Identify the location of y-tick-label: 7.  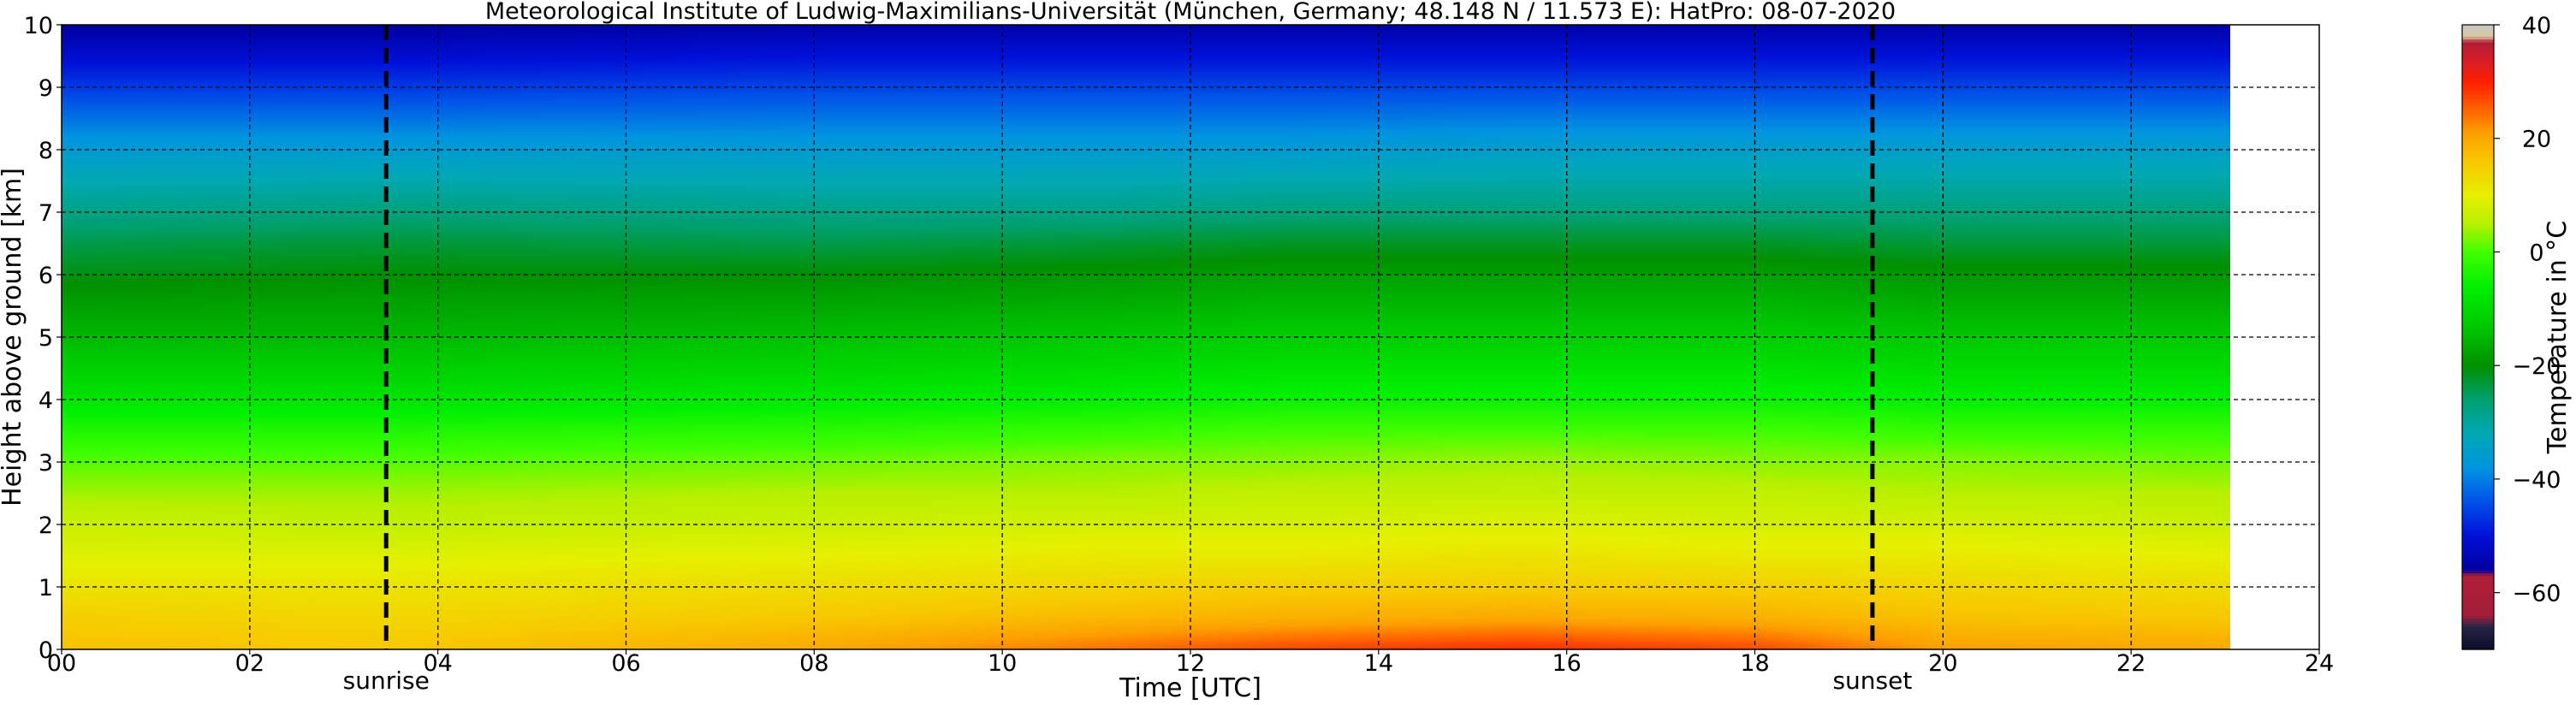
(46, 213).